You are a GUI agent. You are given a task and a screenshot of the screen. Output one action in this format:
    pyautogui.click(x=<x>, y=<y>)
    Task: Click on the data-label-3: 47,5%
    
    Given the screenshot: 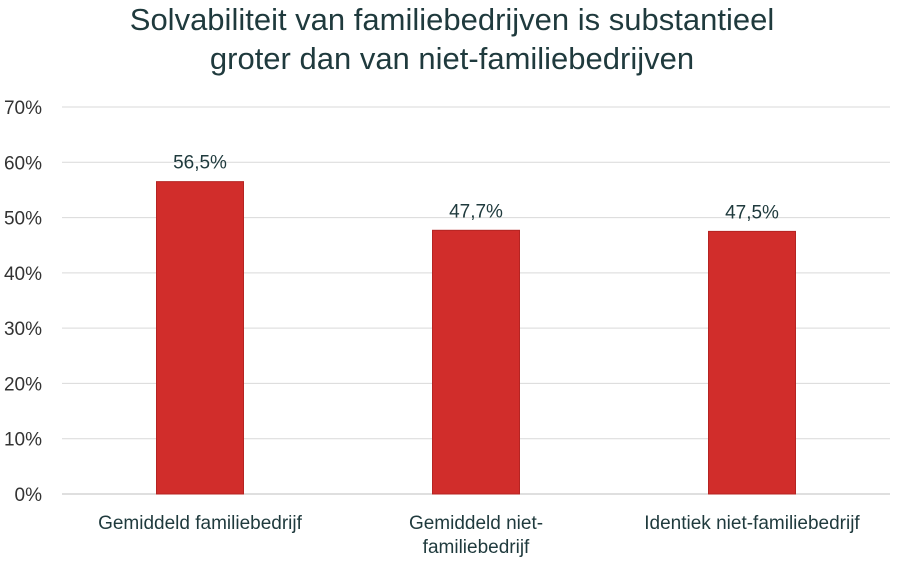 What is the action you would take?
    pyautogui.click(x=752, y=212)
    